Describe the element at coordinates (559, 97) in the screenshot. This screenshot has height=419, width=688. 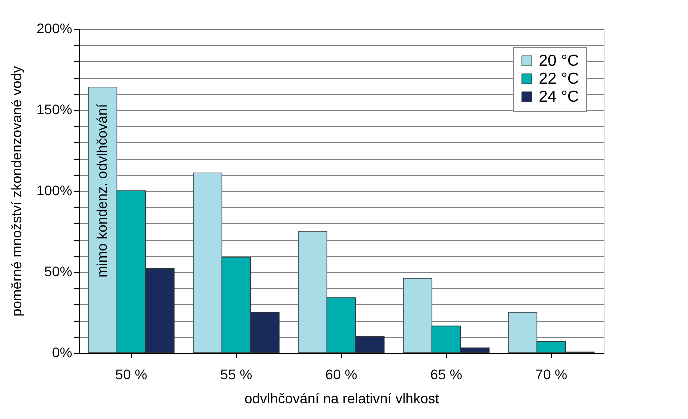
I see `legend-label: 24 °C` at that location.